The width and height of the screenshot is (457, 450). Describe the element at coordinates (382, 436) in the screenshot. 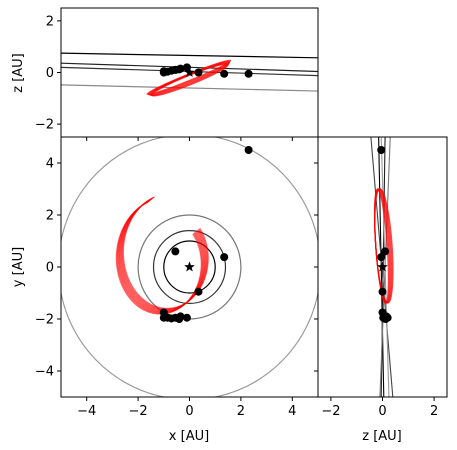

I see `zy-x-axis-label: z [AU]` at that location.